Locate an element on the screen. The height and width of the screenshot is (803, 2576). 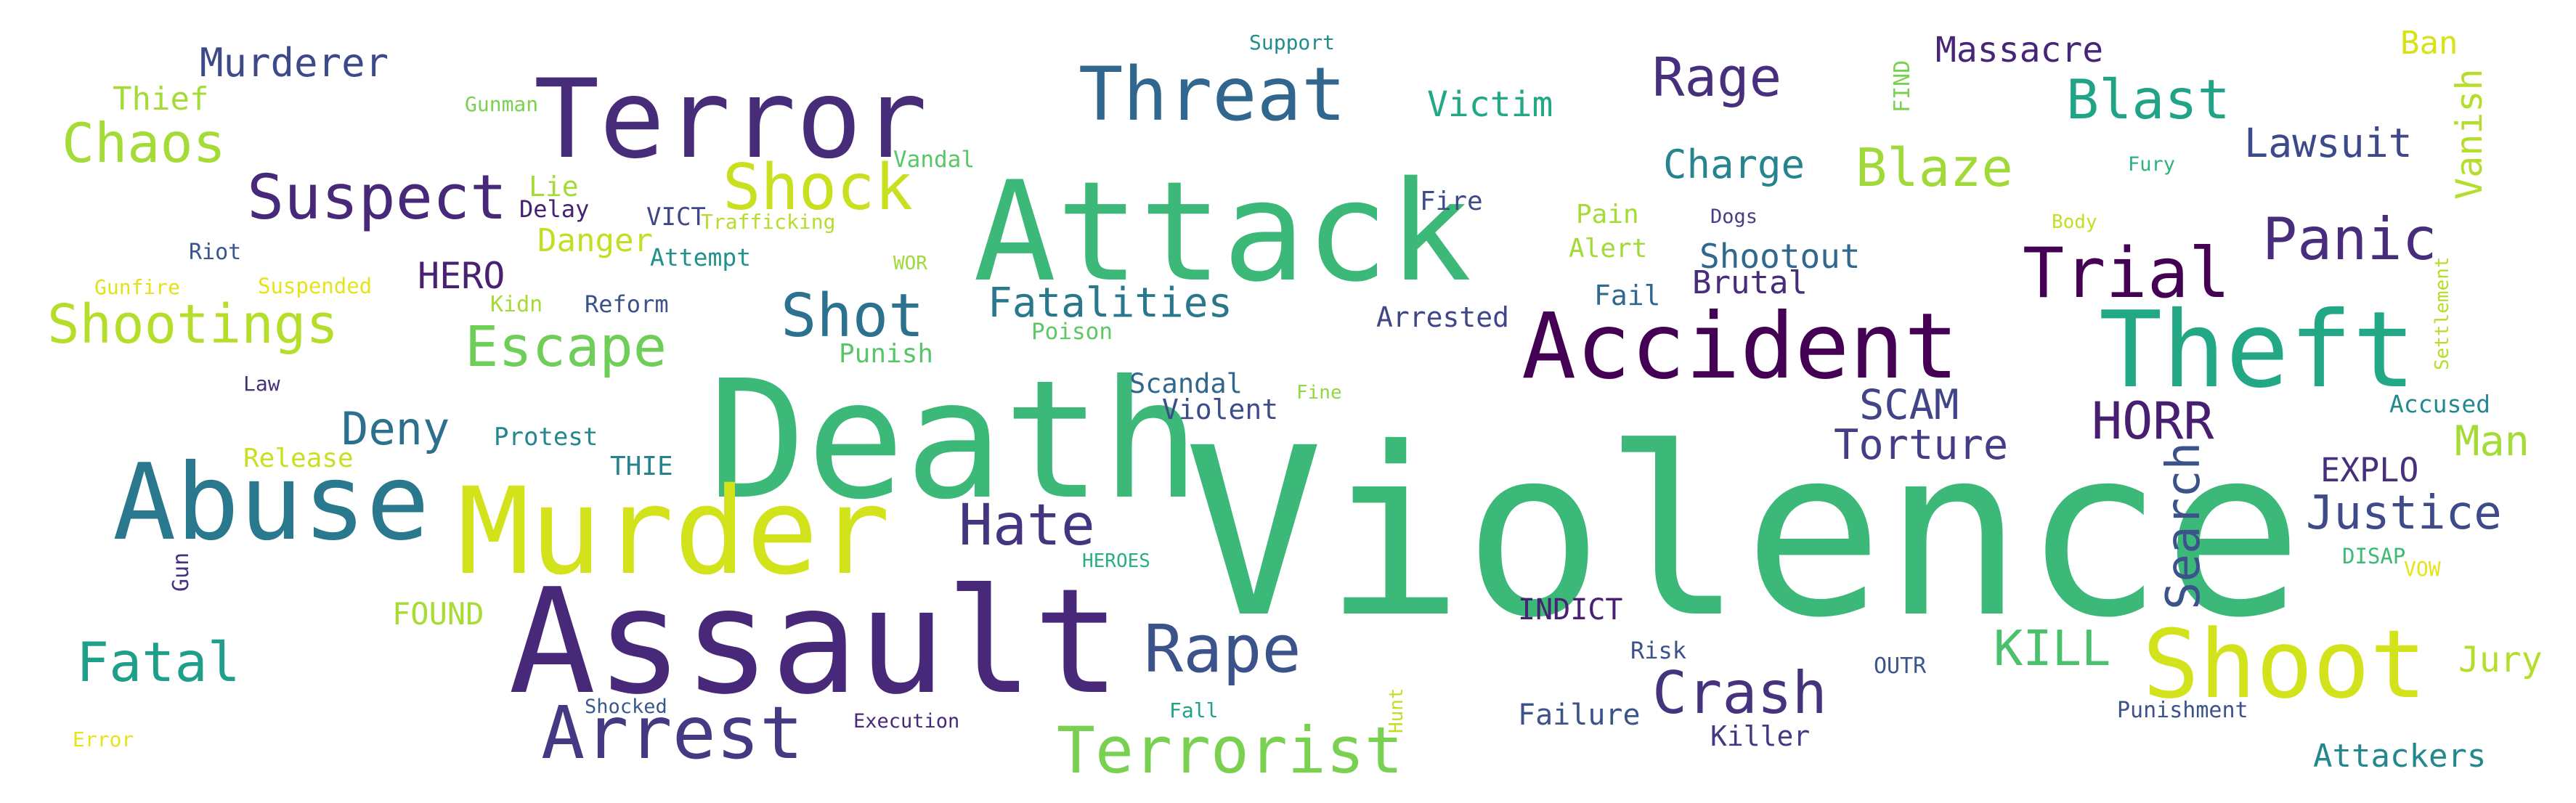
word-abuse: Abuse is located at coordinates (272, 502).